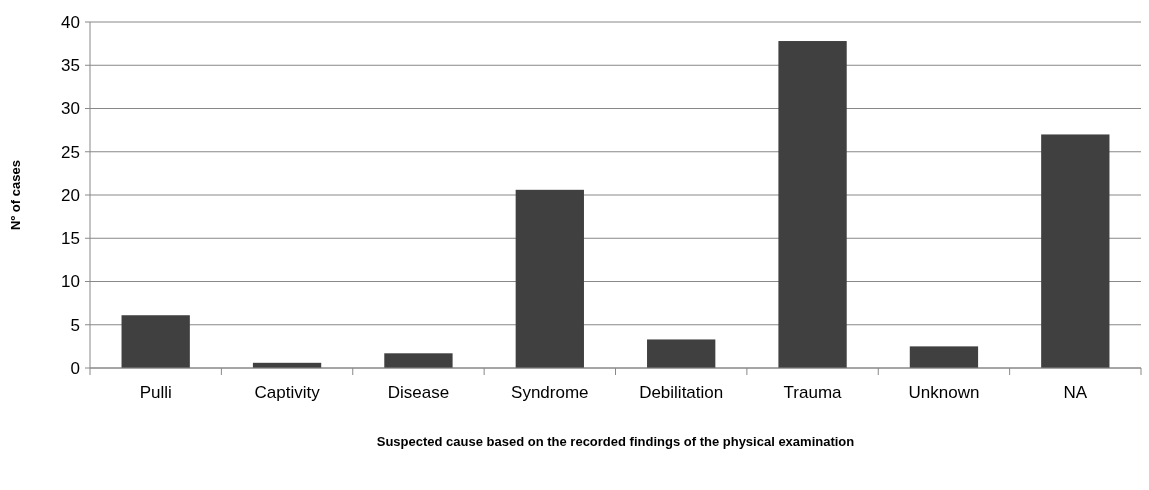  I want to click on y-tick-label: 30, so click(70, 109).